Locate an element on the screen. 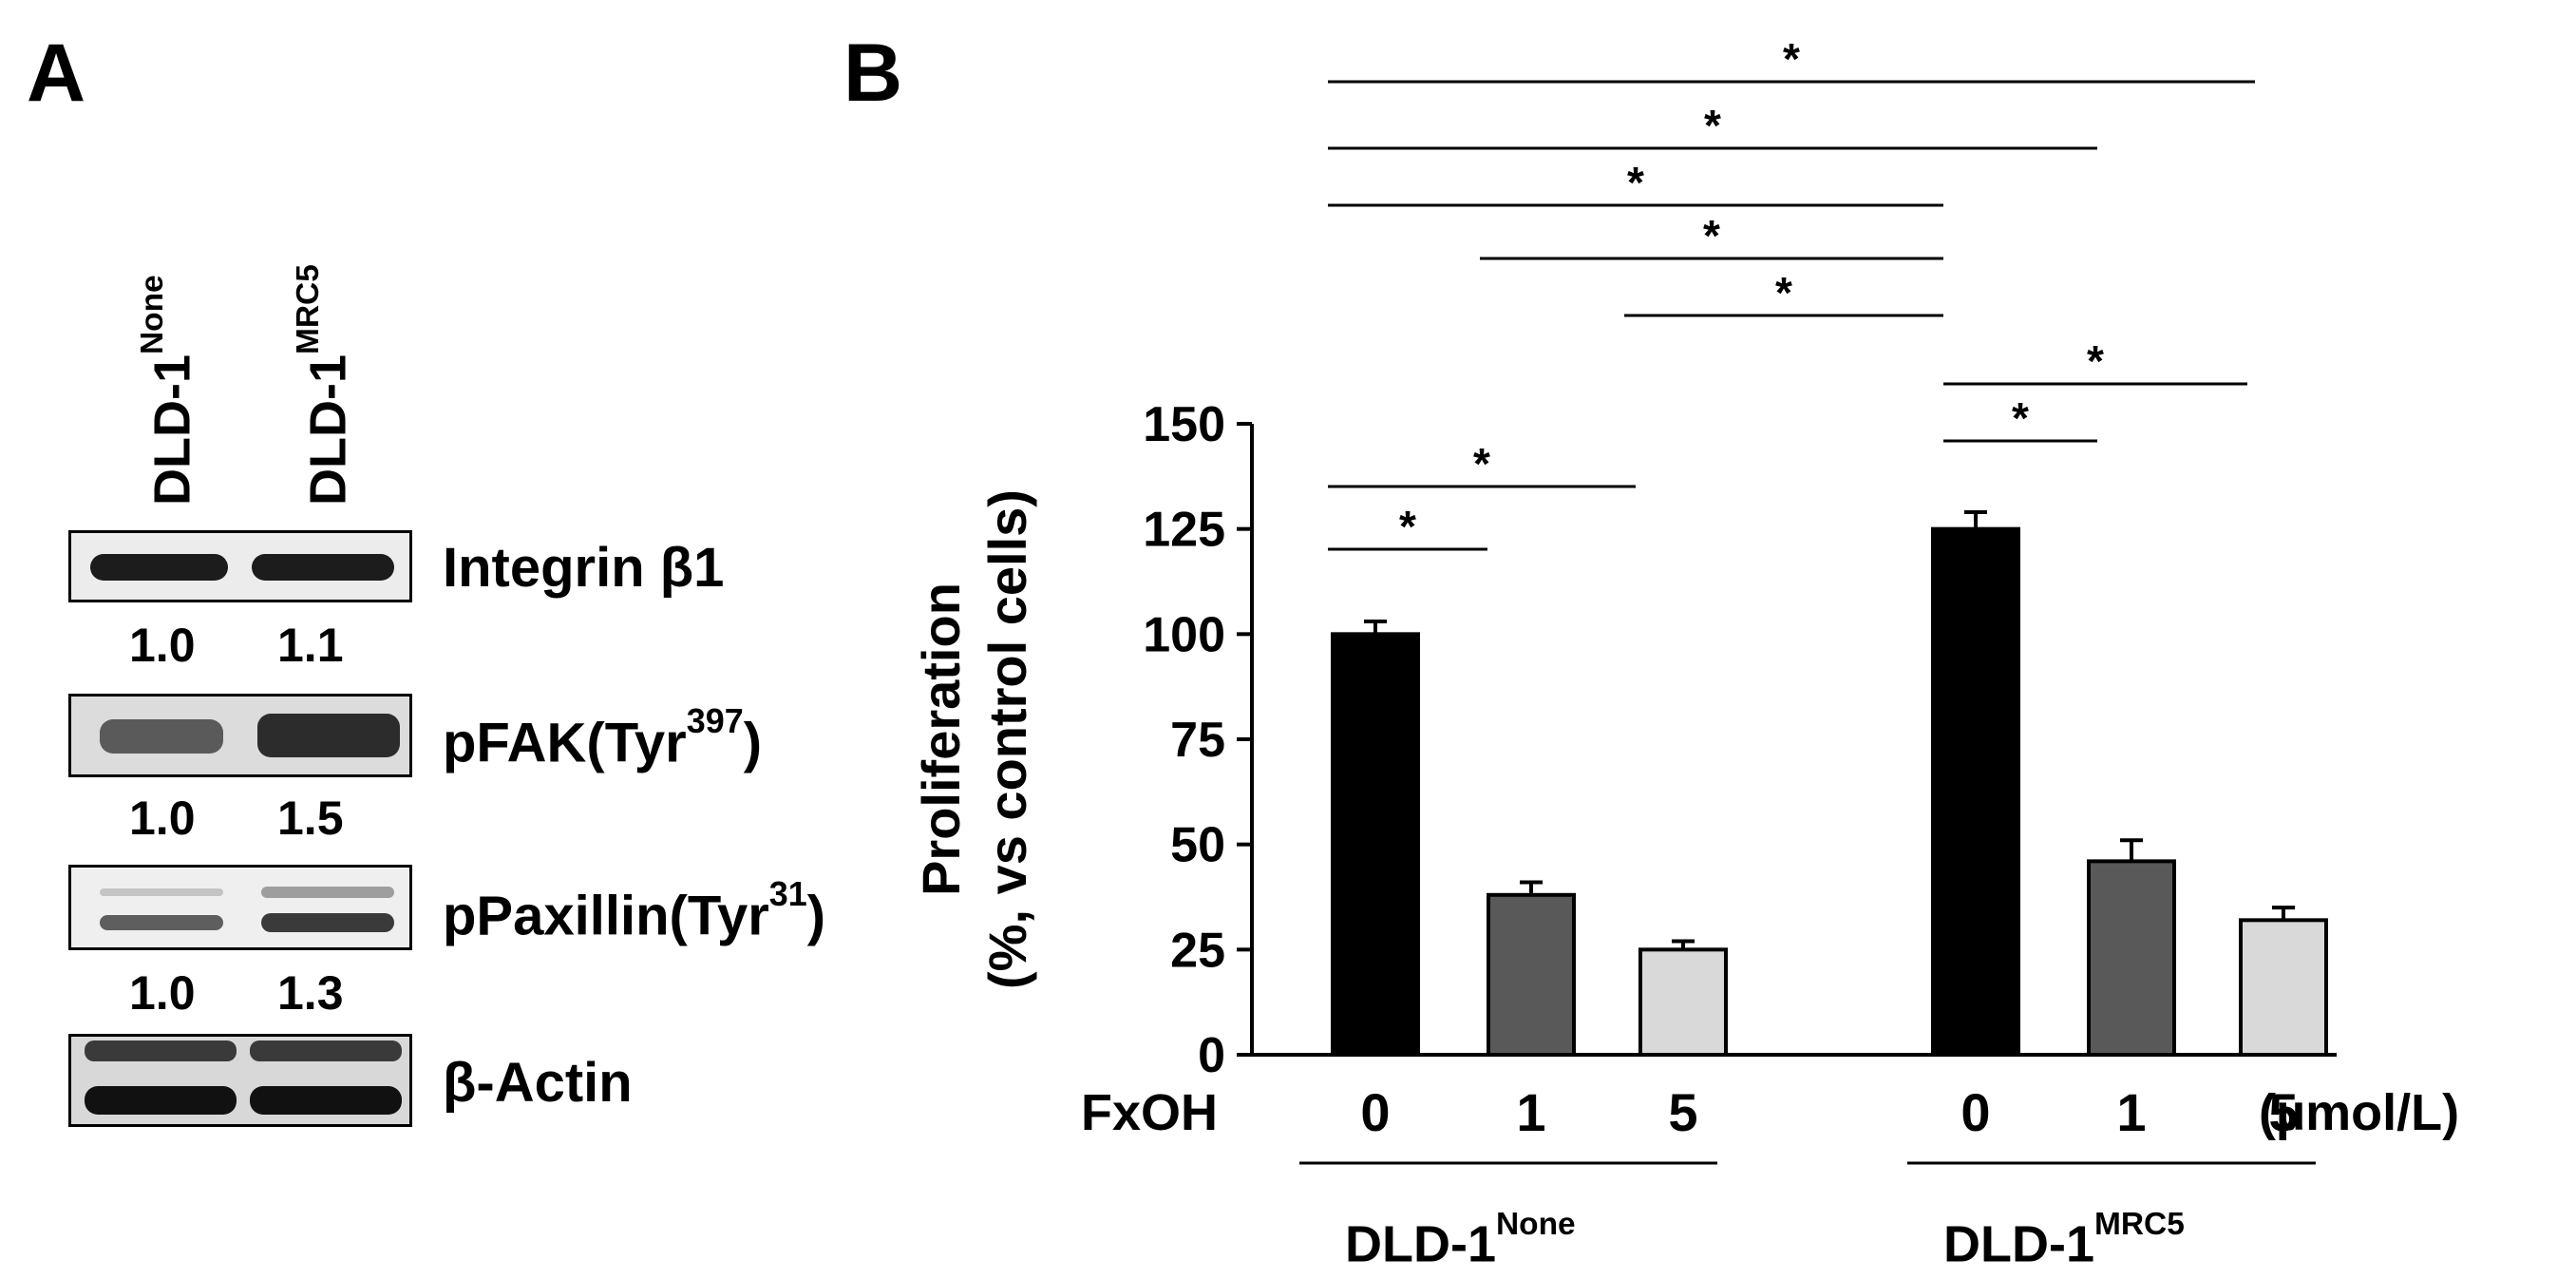 The image size is (2576, 1279). blot-label-b-actin: β-Actin is located at coordinates (538, 1083).